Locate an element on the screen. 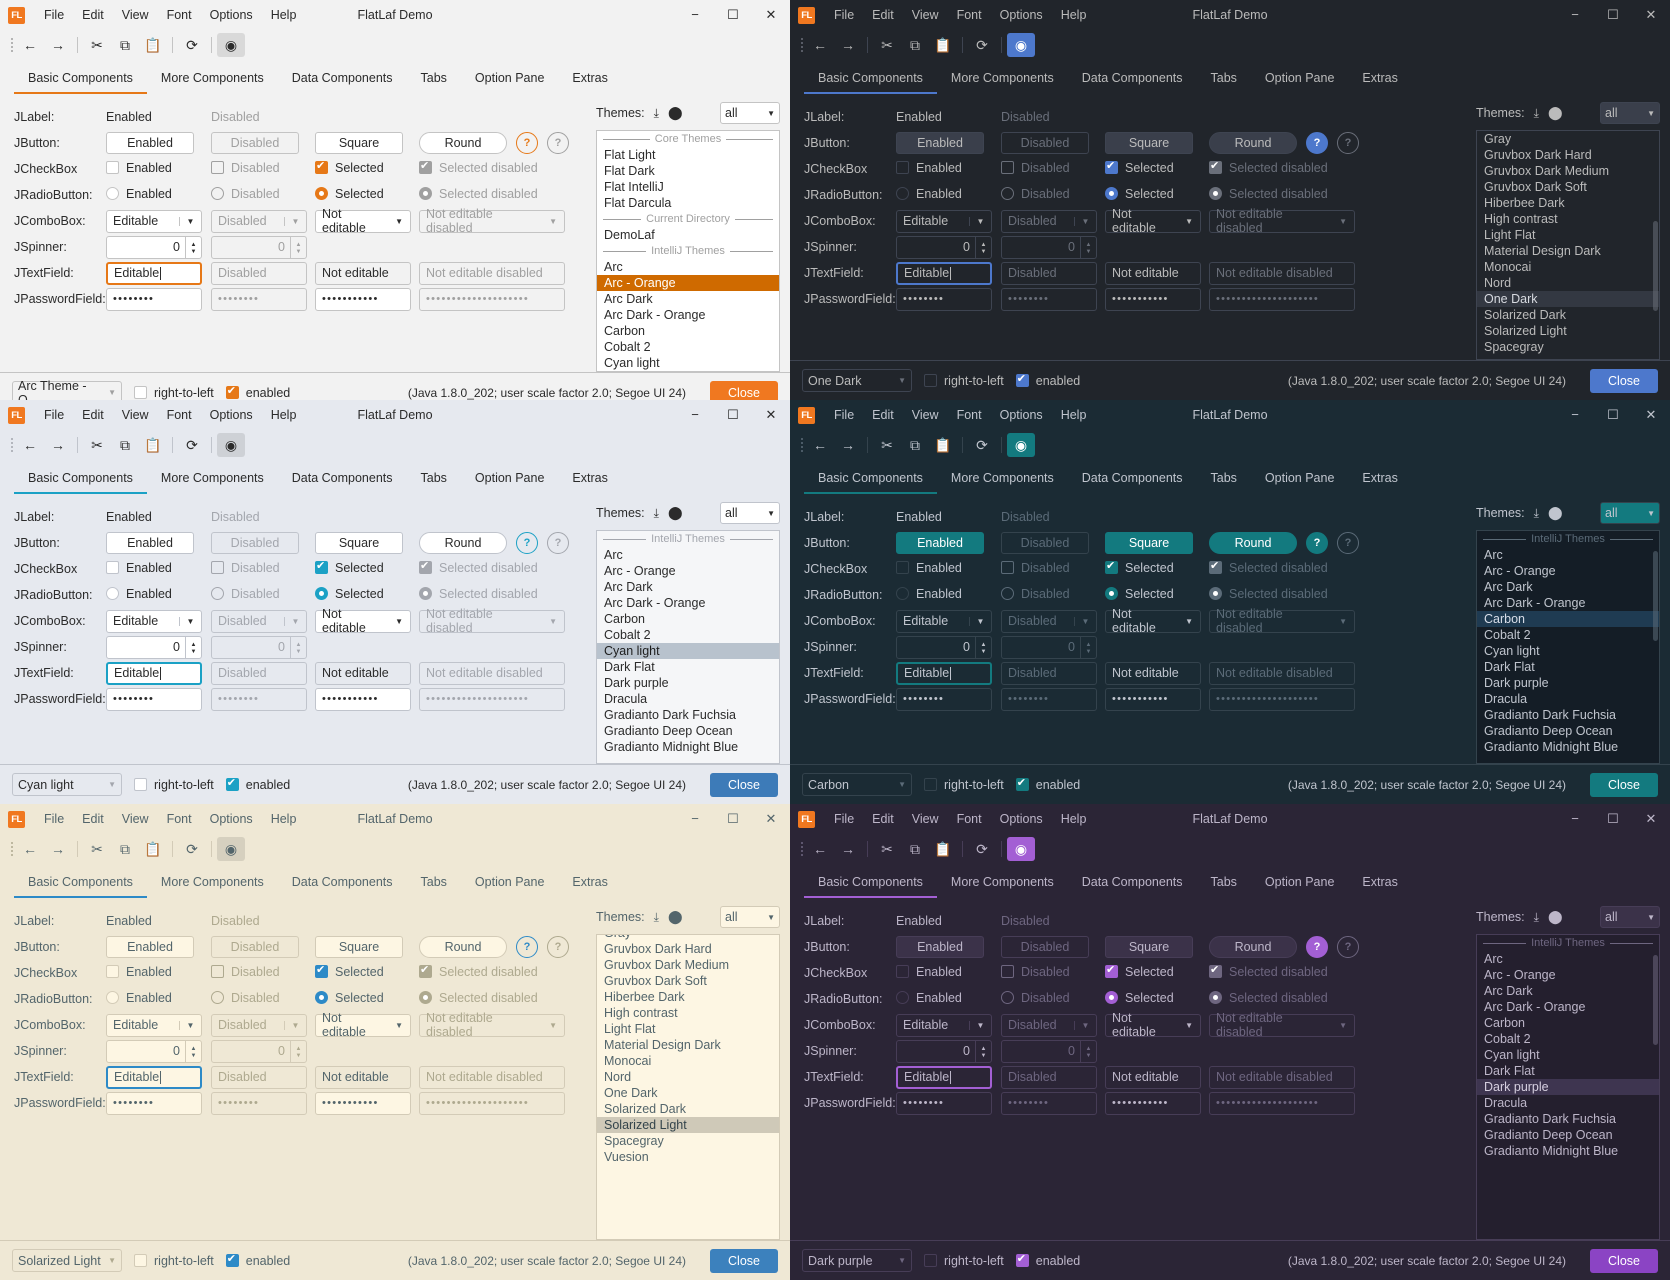 The height and width of the screenshot is (1280, 1670). themes-list-item: Gruvbox Dark Medium is located at coordinates (667, 965).